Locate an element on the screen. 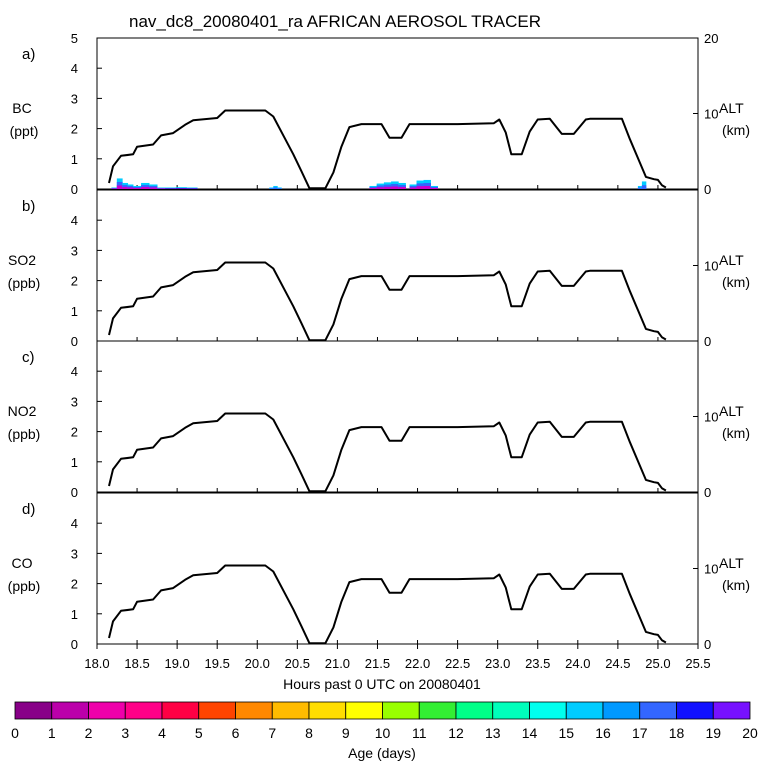 The image size is (768, 768). y-tick-label: 5 is located at coordinates (74, 38).